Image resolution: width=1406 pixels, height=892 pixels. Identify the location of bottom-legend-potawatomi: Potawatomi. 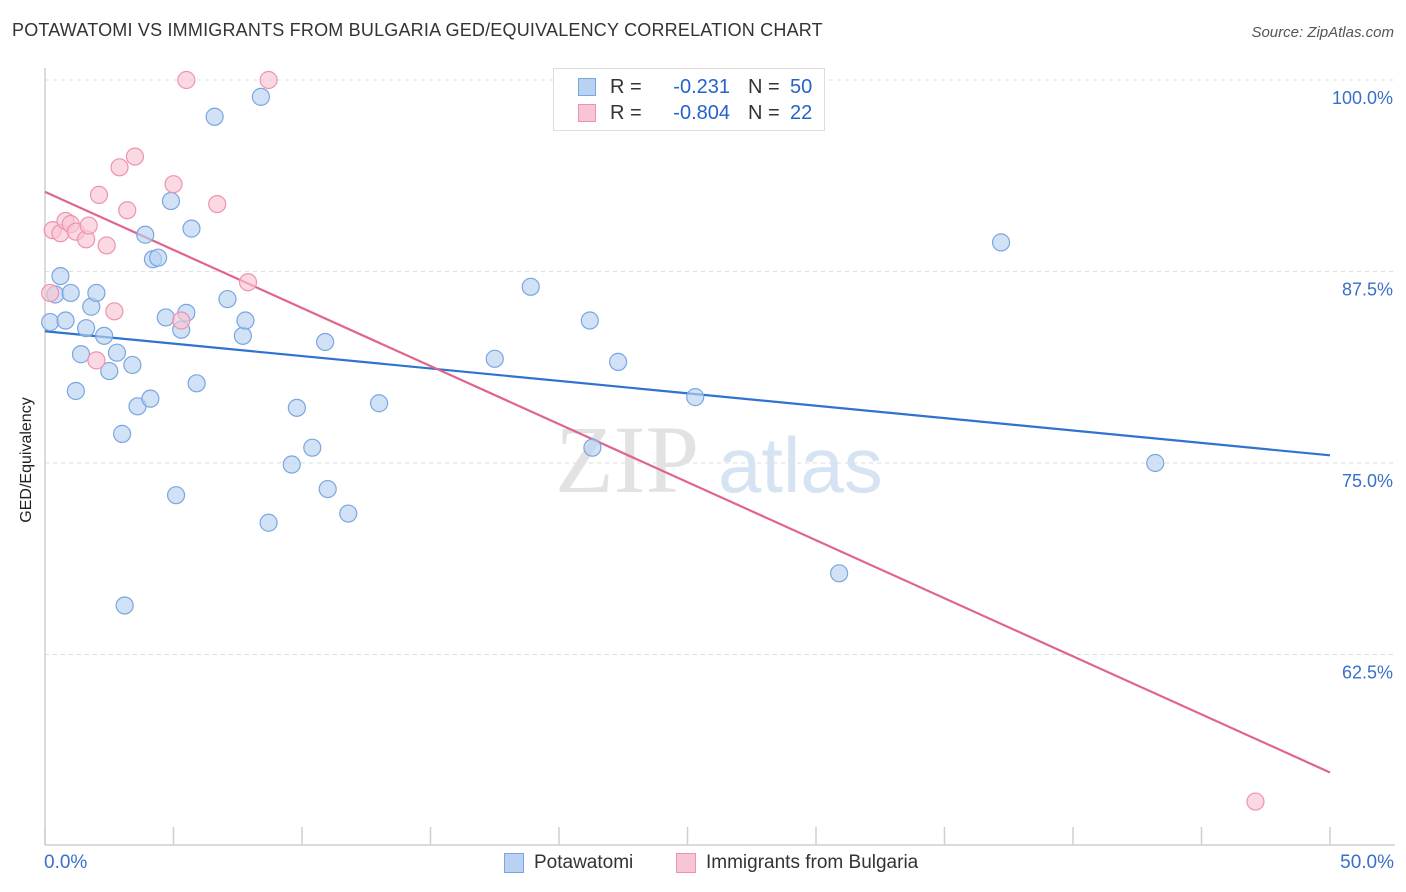
(568, 863).